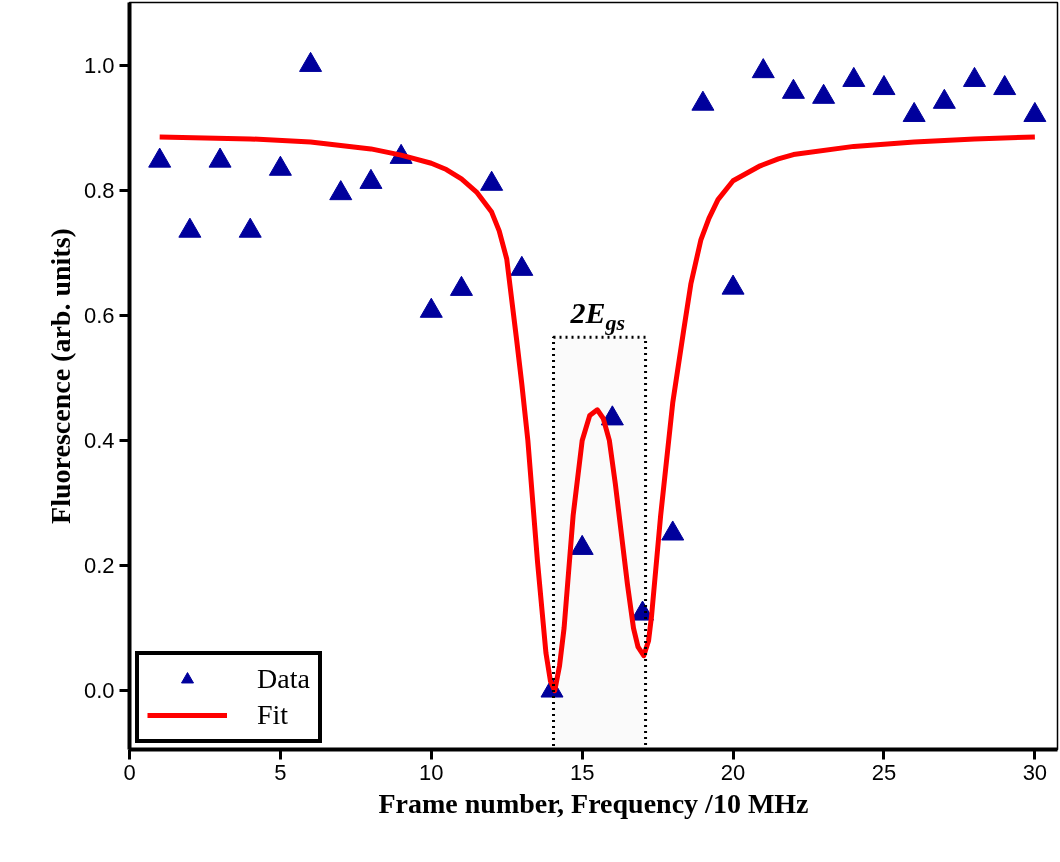 This screenshot has width=1060, height=862. I want to click on x-tick-label: 25, so click(884, 772).